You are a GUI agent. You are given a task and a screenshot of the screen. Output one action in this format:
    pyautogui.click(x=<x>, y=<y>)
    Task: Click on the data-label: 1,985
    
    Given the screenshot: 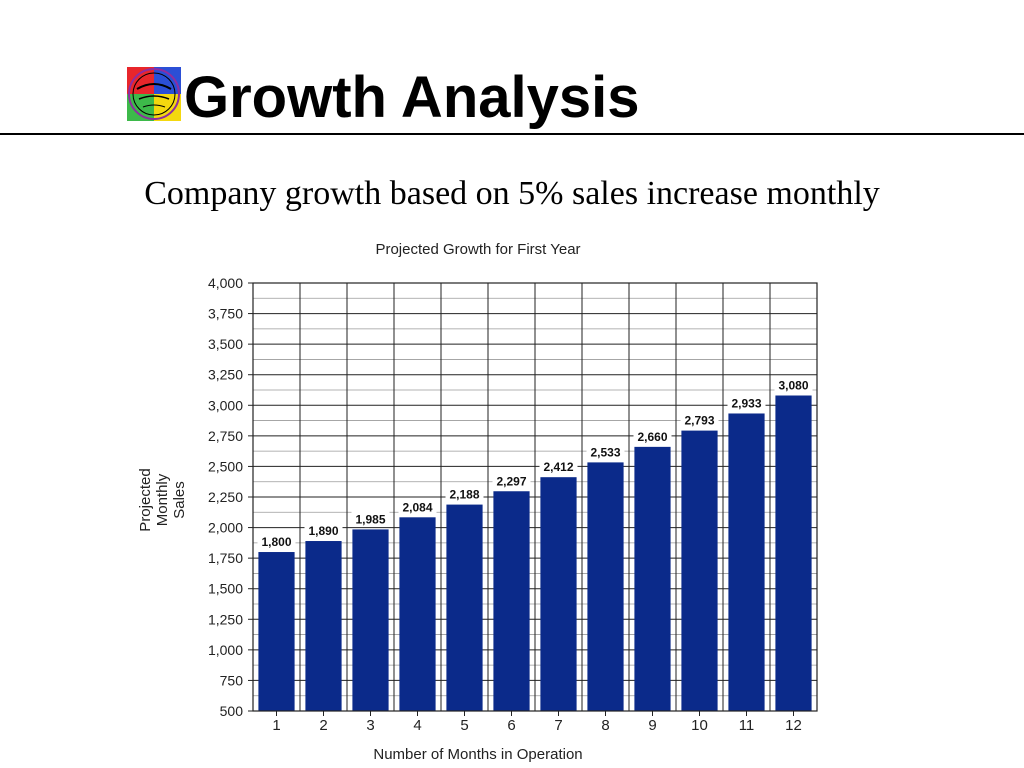 What is the action you would take?
    pyautogui.click(x=370, y=519)
    